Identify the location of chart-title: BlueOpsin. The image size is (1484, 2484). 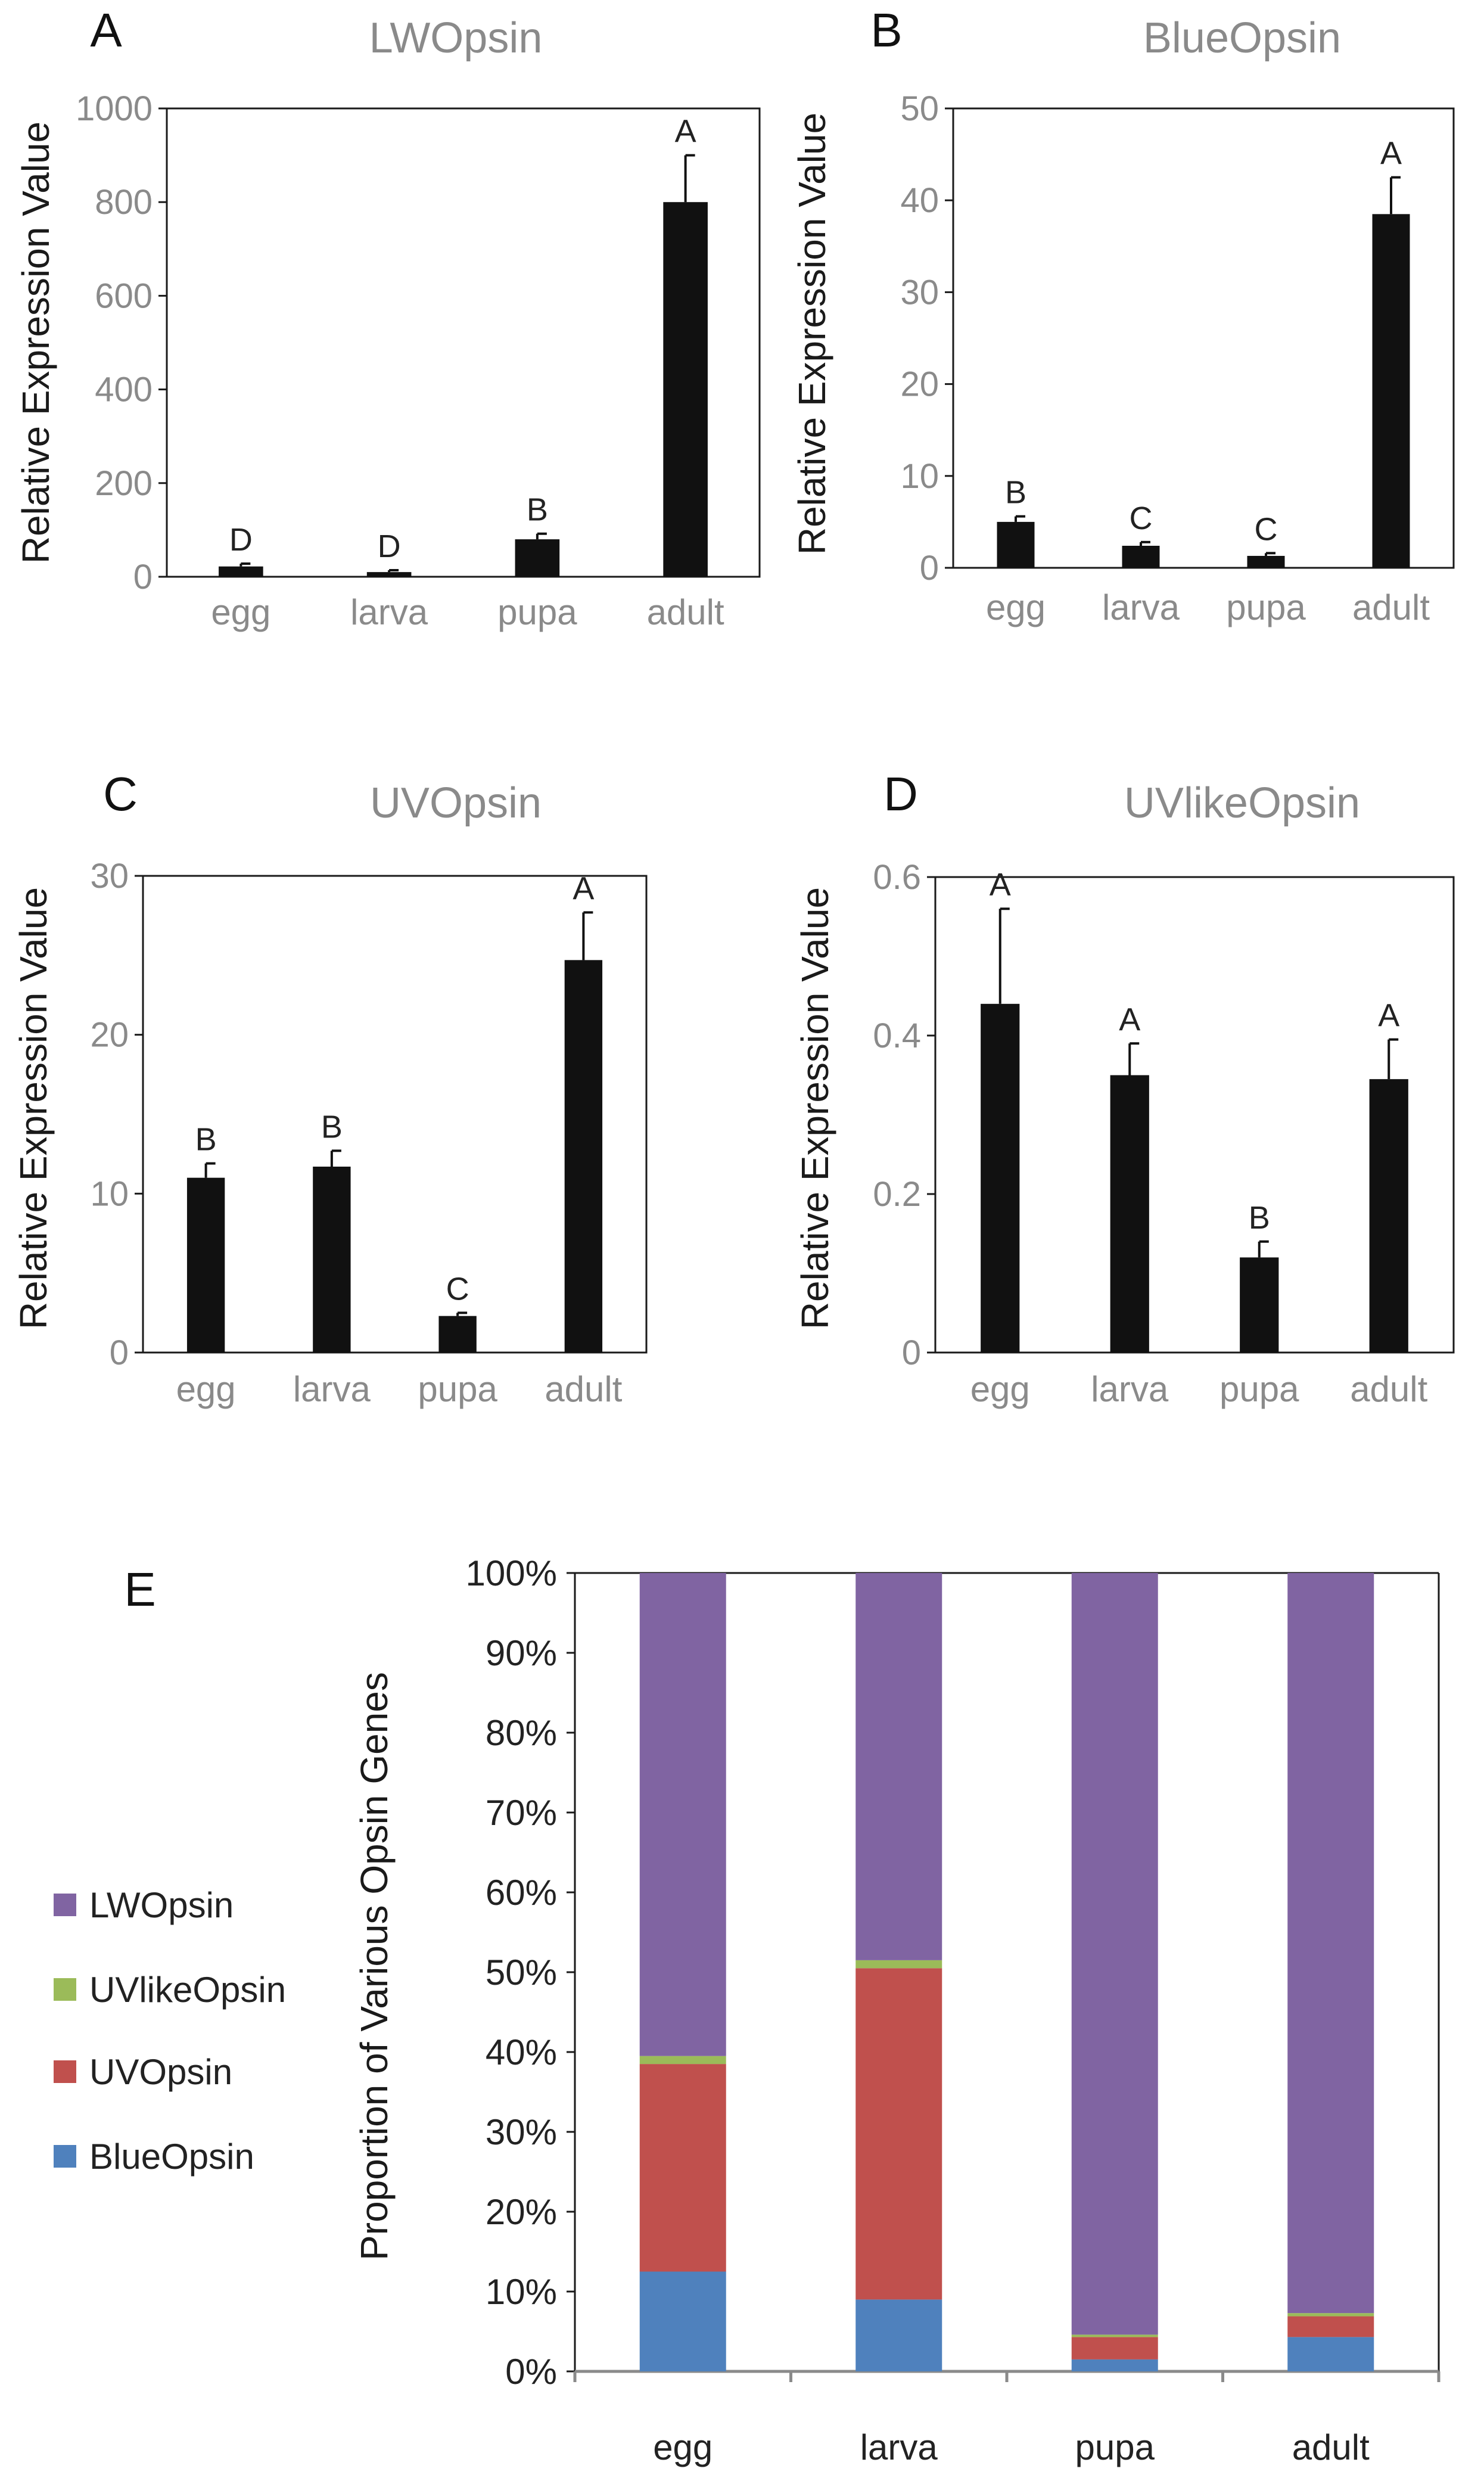
(1242, 38).